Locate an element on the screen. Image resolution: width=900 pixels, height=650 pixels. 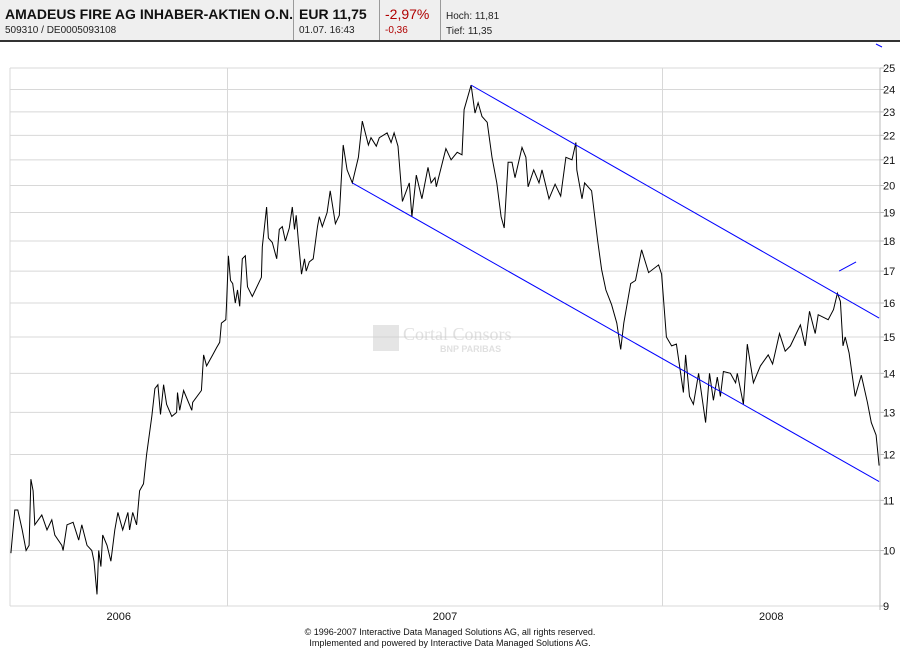
y-tick-label: 17 is located at coordinates (889, 272).